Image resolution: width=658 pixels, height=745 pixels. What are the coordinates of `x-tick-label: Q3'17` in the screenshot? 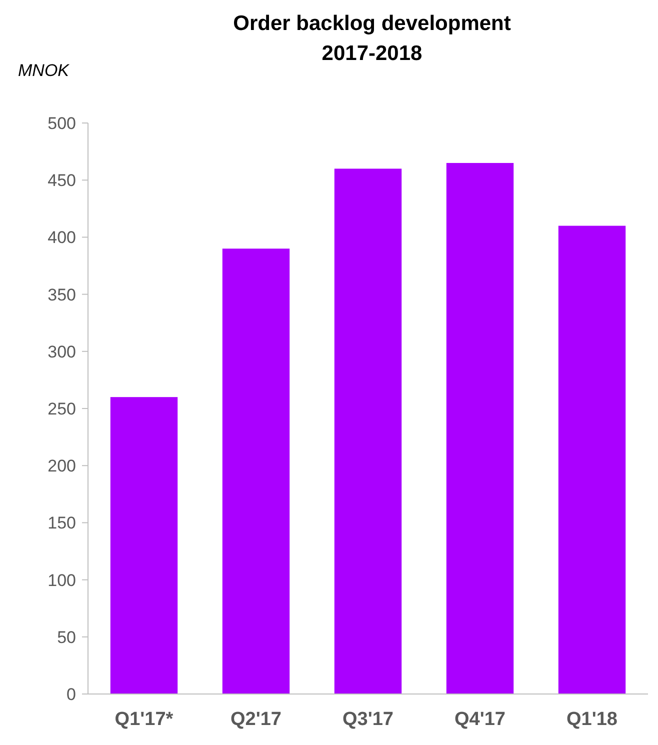 It's located at (368, 719).